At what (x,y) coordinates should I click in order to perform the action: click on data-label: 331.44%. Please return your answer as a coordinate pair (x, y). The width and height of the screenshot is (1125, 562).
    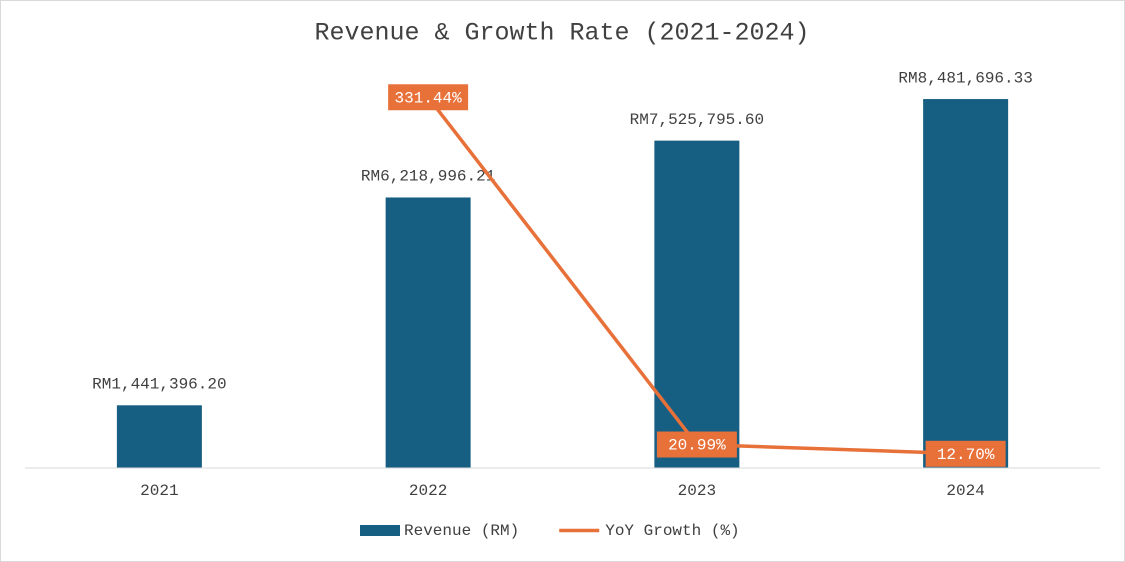
    Looking at the image, I should click on (429, 98).